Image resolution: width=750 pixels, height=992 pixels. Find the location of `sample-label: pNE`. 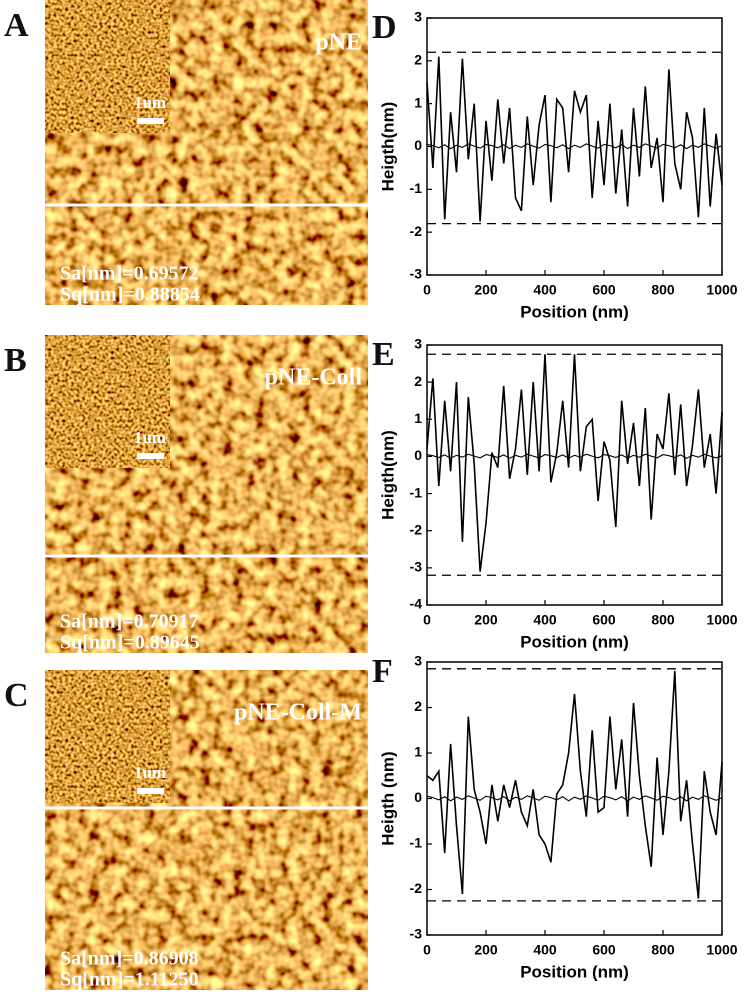

sample-label: pNE is located at coordinates (338, 43).